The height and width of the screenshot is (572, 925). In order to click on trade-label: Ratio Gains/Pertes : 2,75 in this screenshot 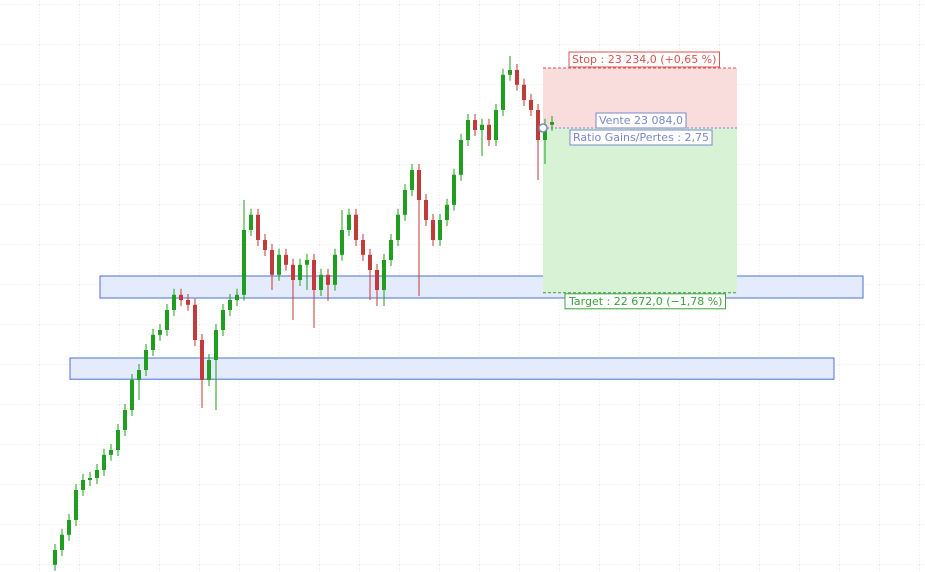, I will do `click(641, 137)`.